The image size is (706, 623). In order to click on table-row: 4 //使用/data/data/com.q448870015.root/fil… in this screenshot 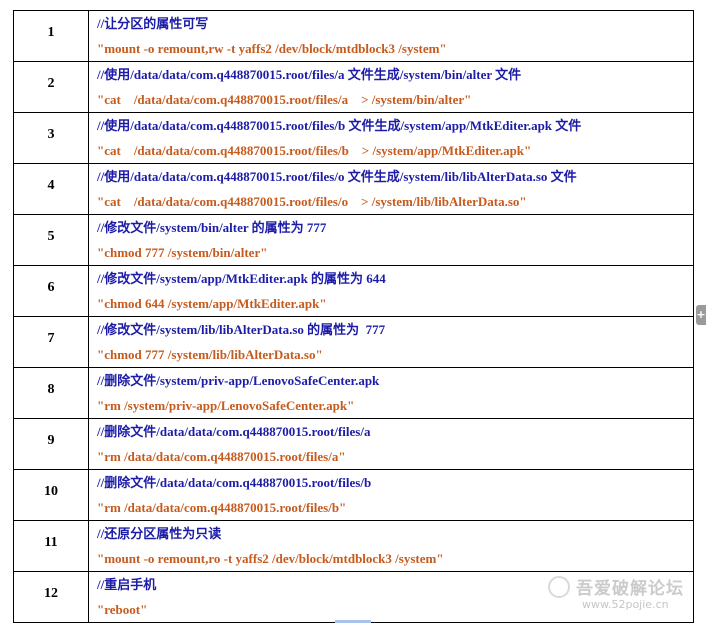, I will do `click(353, 189)`.